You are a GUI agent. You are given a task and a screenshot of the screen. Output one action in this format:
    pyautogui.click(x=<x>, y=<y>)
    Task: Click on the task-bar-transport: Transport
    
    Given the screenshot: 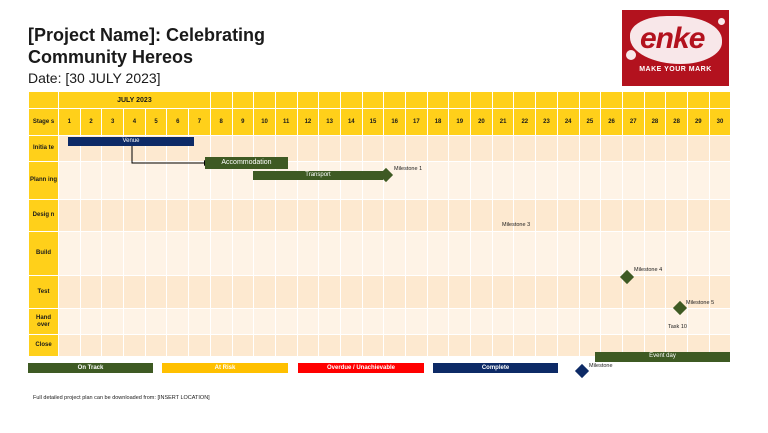 What is the action you would take?
    pyautogui.click(x=318, y=175)
    